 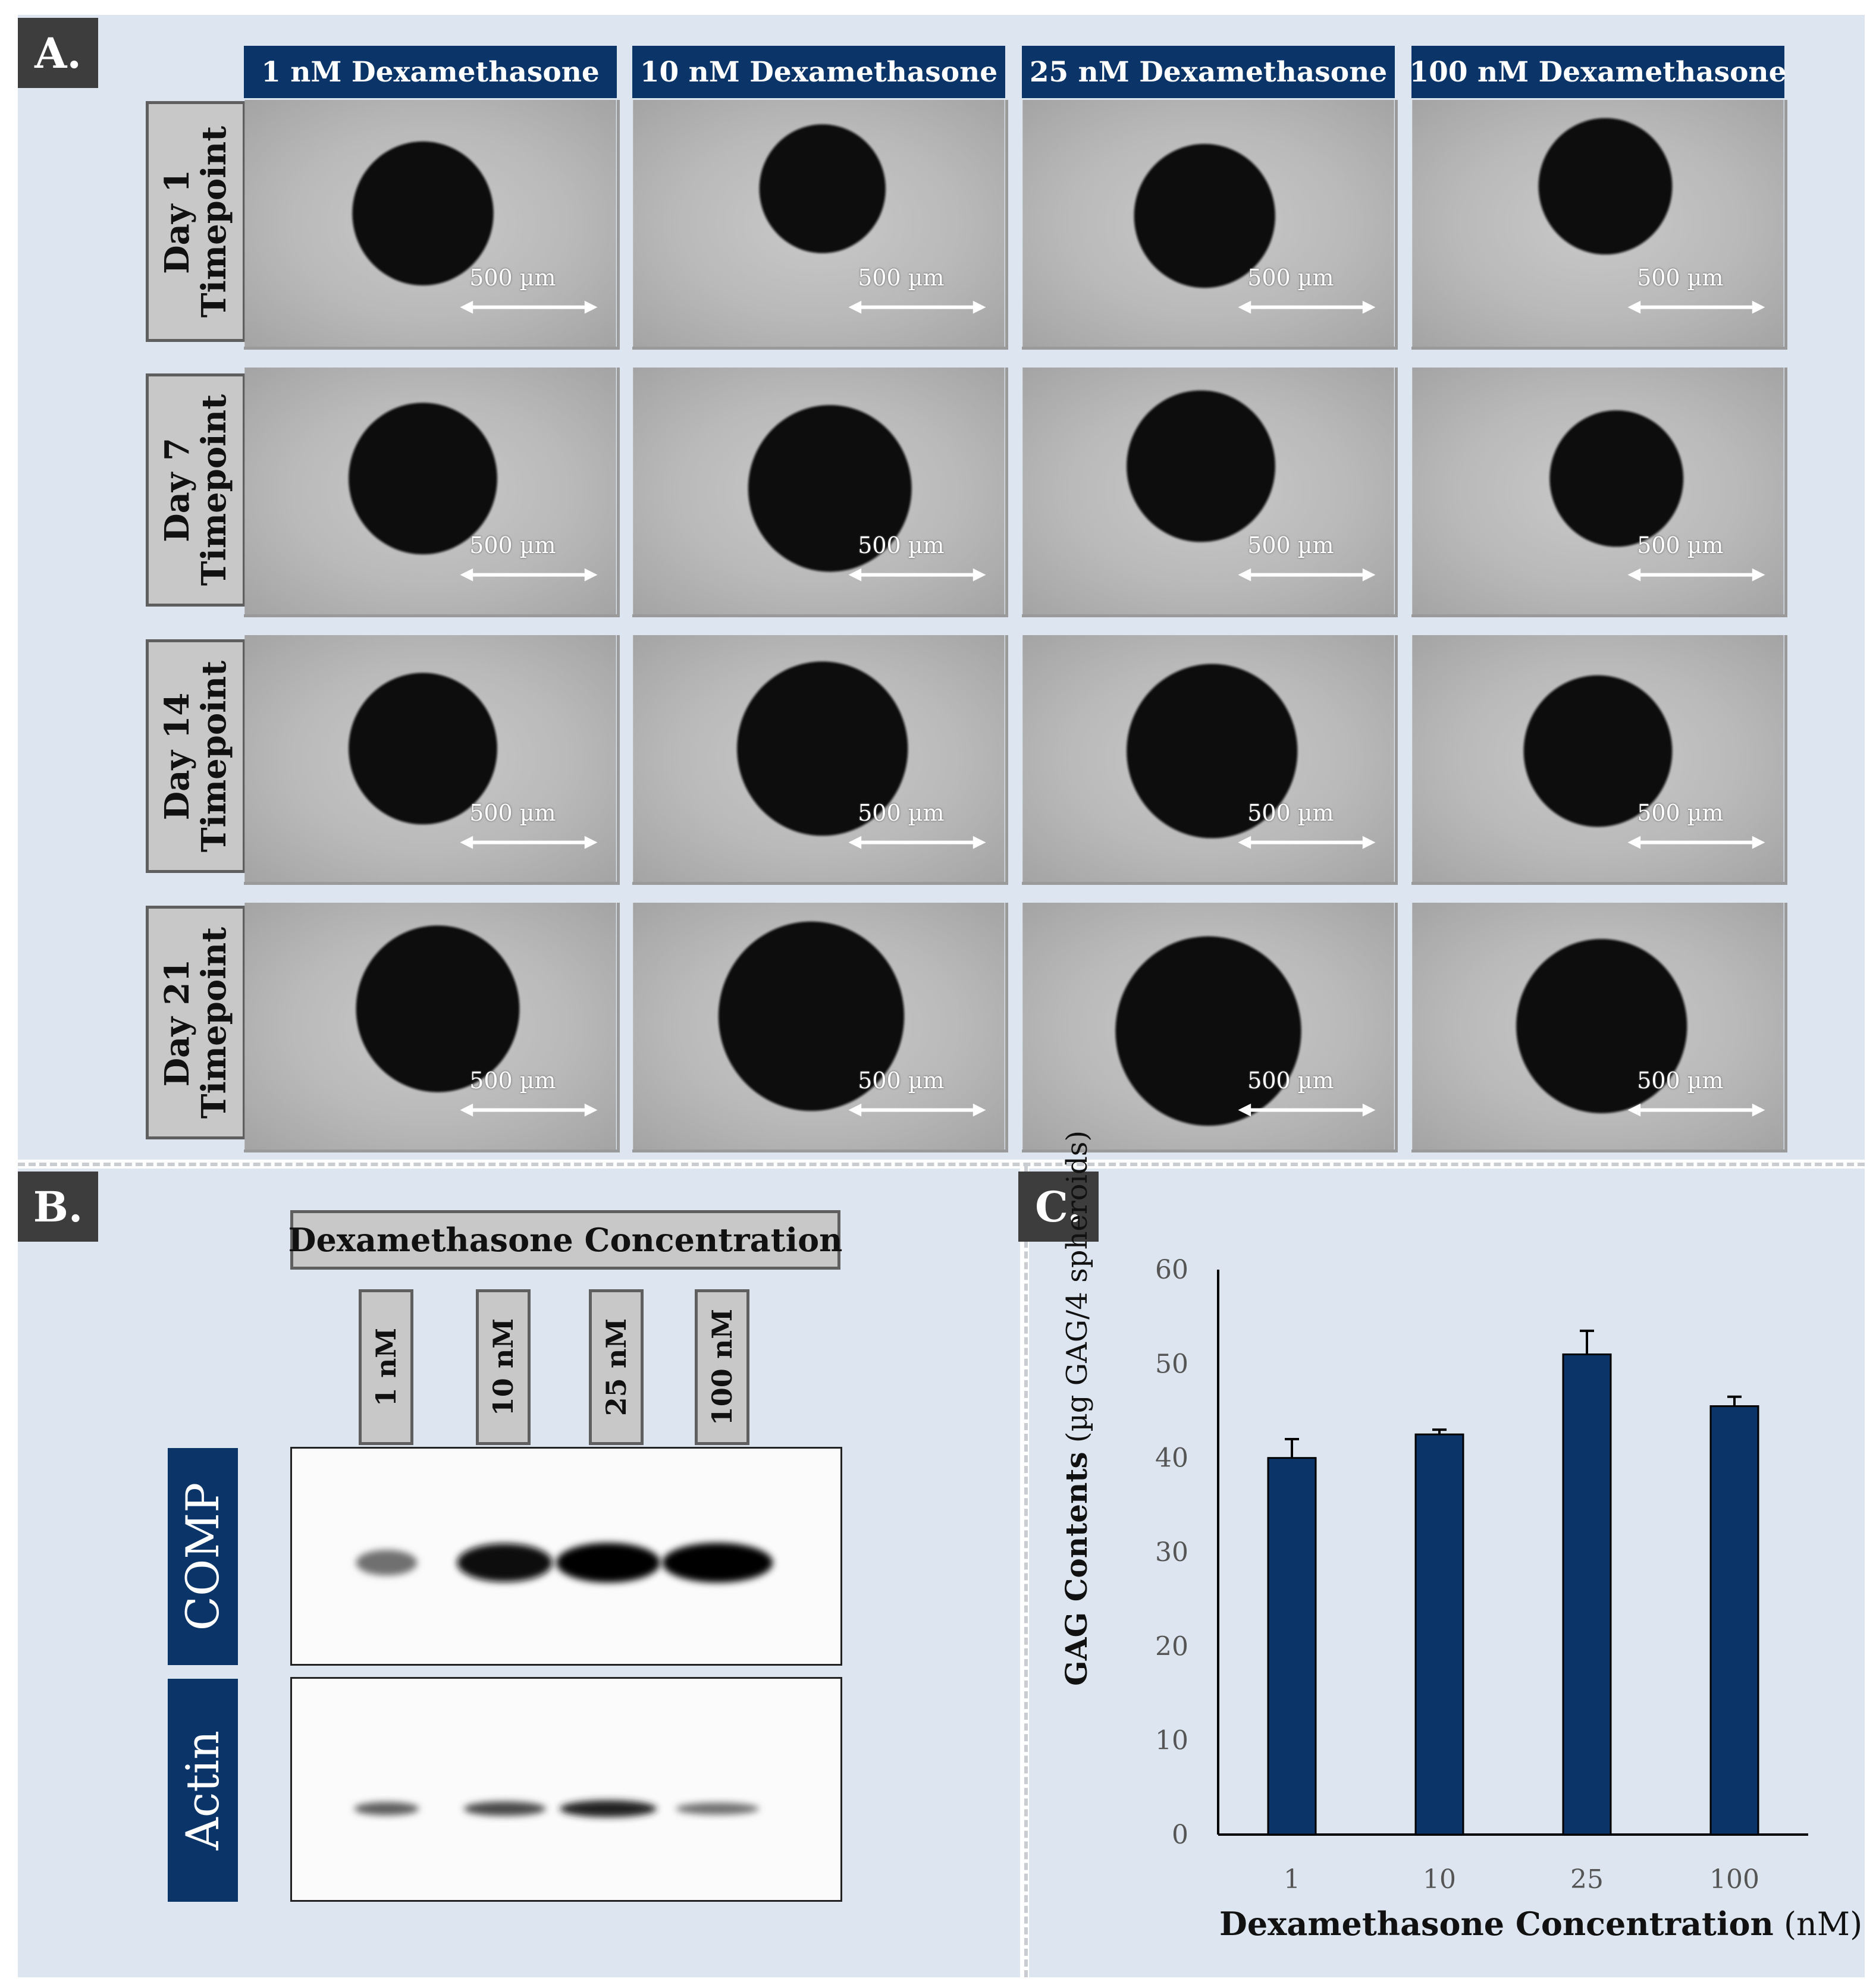 I want to click on micrograph-day7-100nm: 500 µm, so click(x=1599, y=492).